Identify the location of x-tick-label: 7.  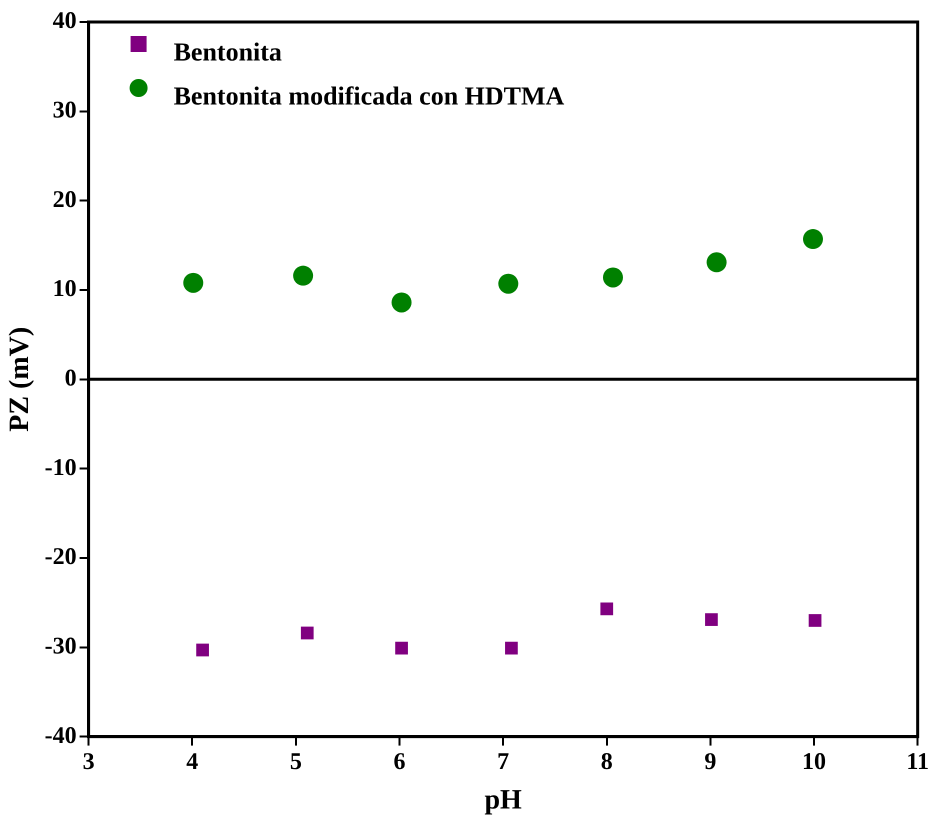
(503, 762).